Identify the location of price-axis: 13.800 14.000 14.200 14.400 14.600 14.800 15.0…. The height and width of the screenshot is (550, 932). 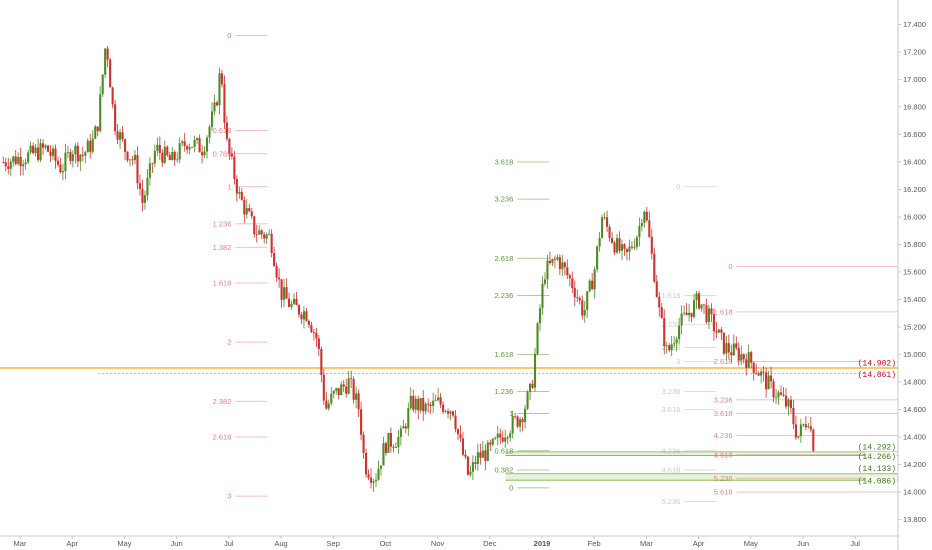
(911, 275).